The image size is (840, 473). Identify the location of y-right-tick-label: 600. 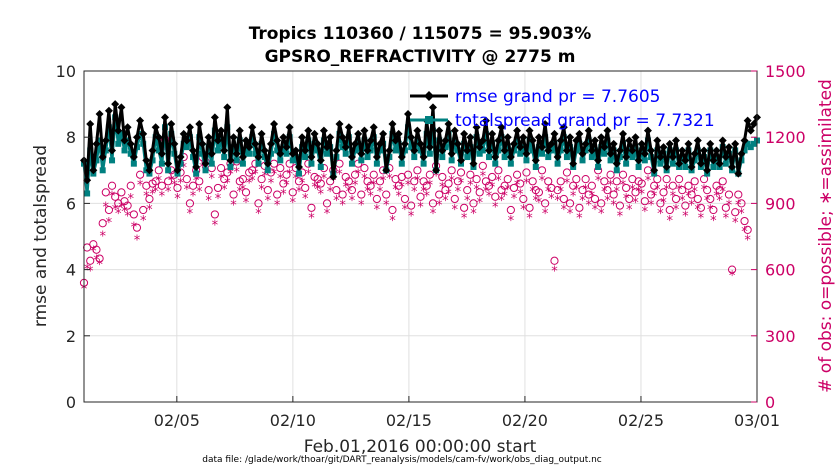
(780, 270).